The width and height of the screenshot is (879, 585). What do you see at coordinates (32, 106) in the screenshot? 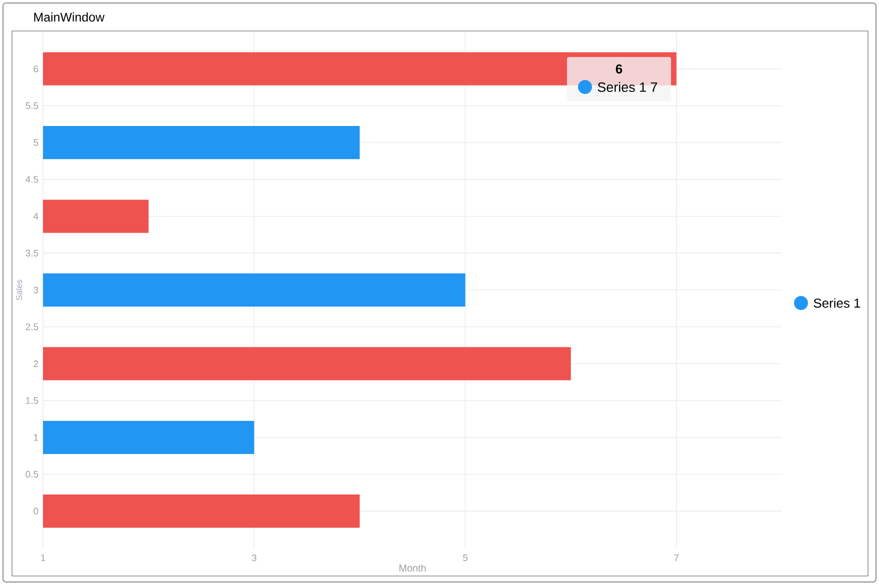
I see `y-tick-label: 5.5` at bounding box center [32, 106].